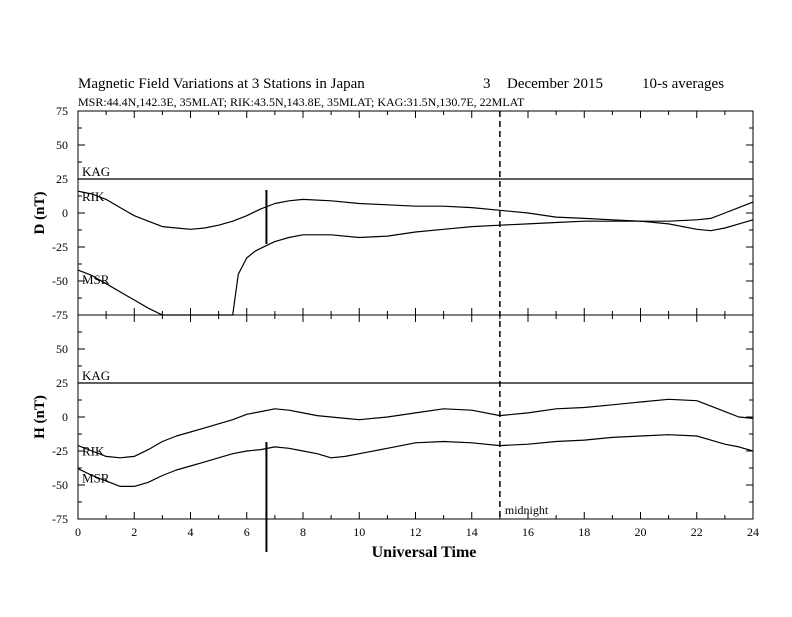 This screenshot has height=617, width=792. Describe the element at coordinates (40, 417) in the screenshot. I see `h-axis-label: H (nT)` at that location.